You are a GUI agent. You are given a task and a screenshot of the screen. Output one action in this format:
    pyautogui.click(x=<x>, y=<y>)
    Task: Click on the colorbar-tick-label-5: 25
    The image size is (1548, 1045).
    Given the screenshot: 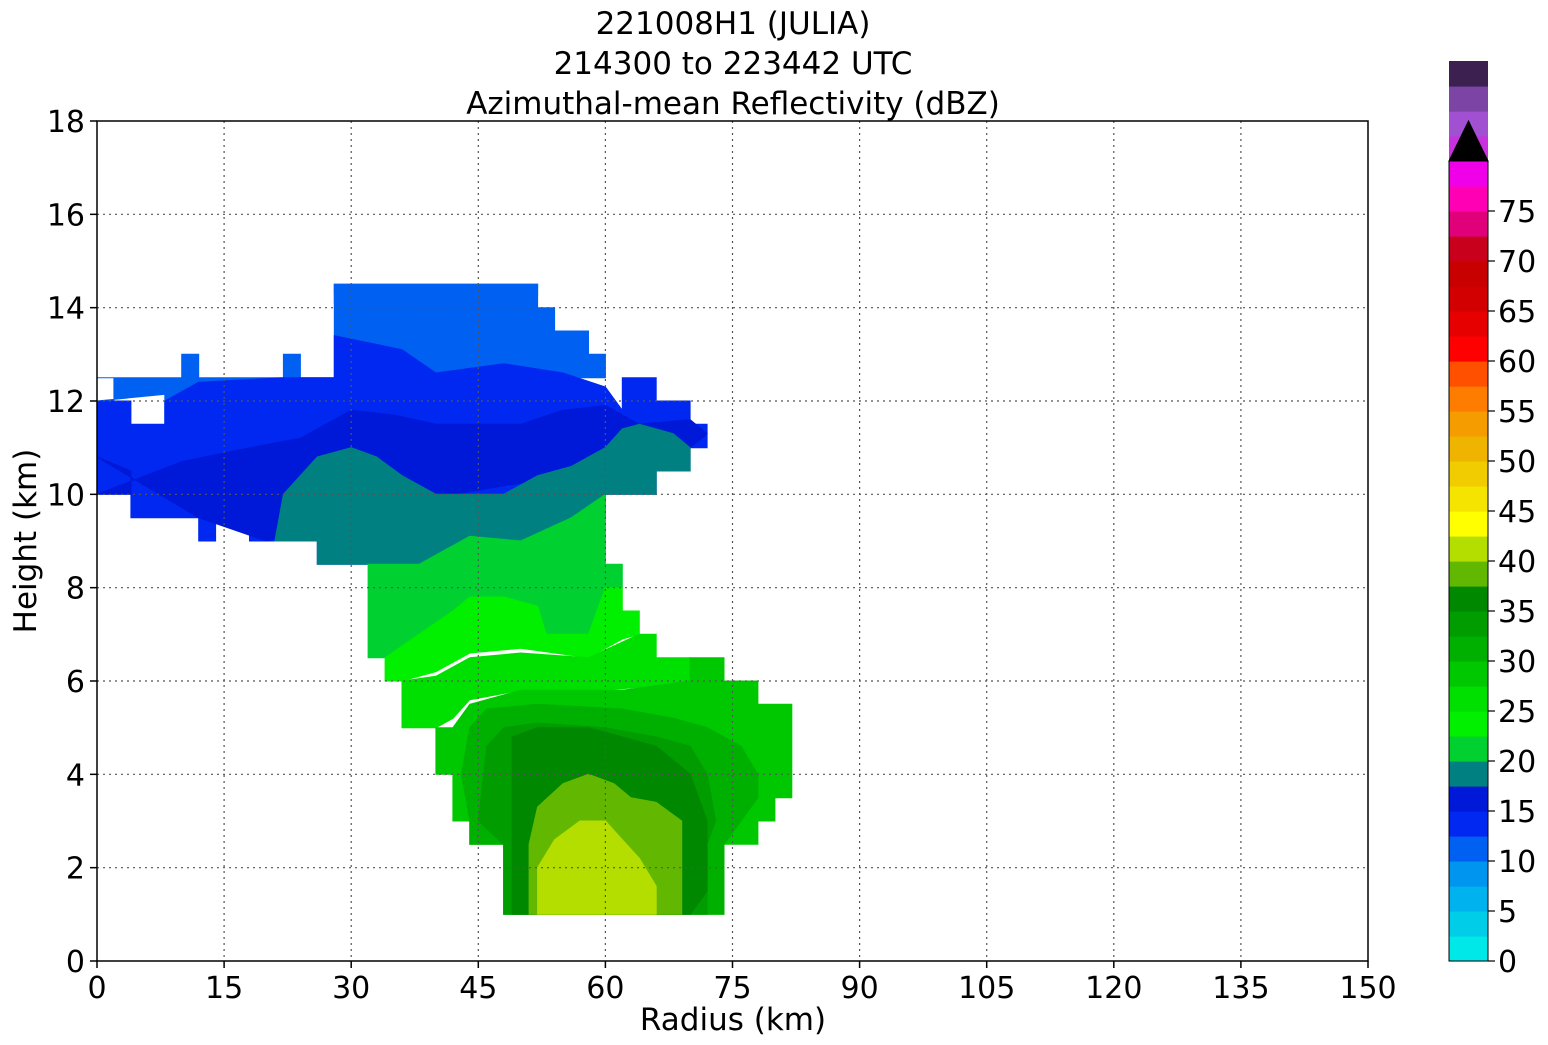 What is the action you would take?
    pyautogui.click(x=1517, y=712)
    